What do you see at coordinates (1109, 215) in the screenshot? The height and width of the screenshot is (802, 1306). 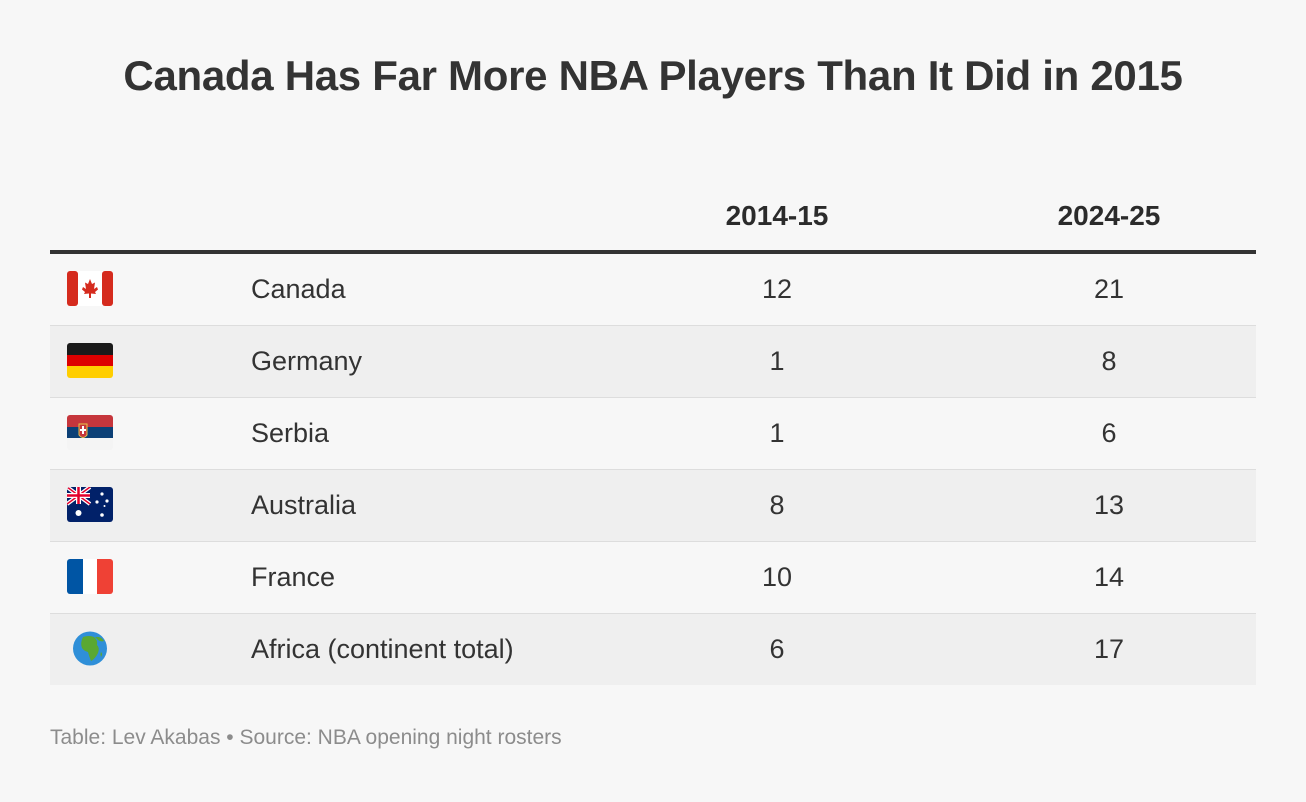 I see `column-header-2024-25: 2024-25` at bounding box center [1109, 215].